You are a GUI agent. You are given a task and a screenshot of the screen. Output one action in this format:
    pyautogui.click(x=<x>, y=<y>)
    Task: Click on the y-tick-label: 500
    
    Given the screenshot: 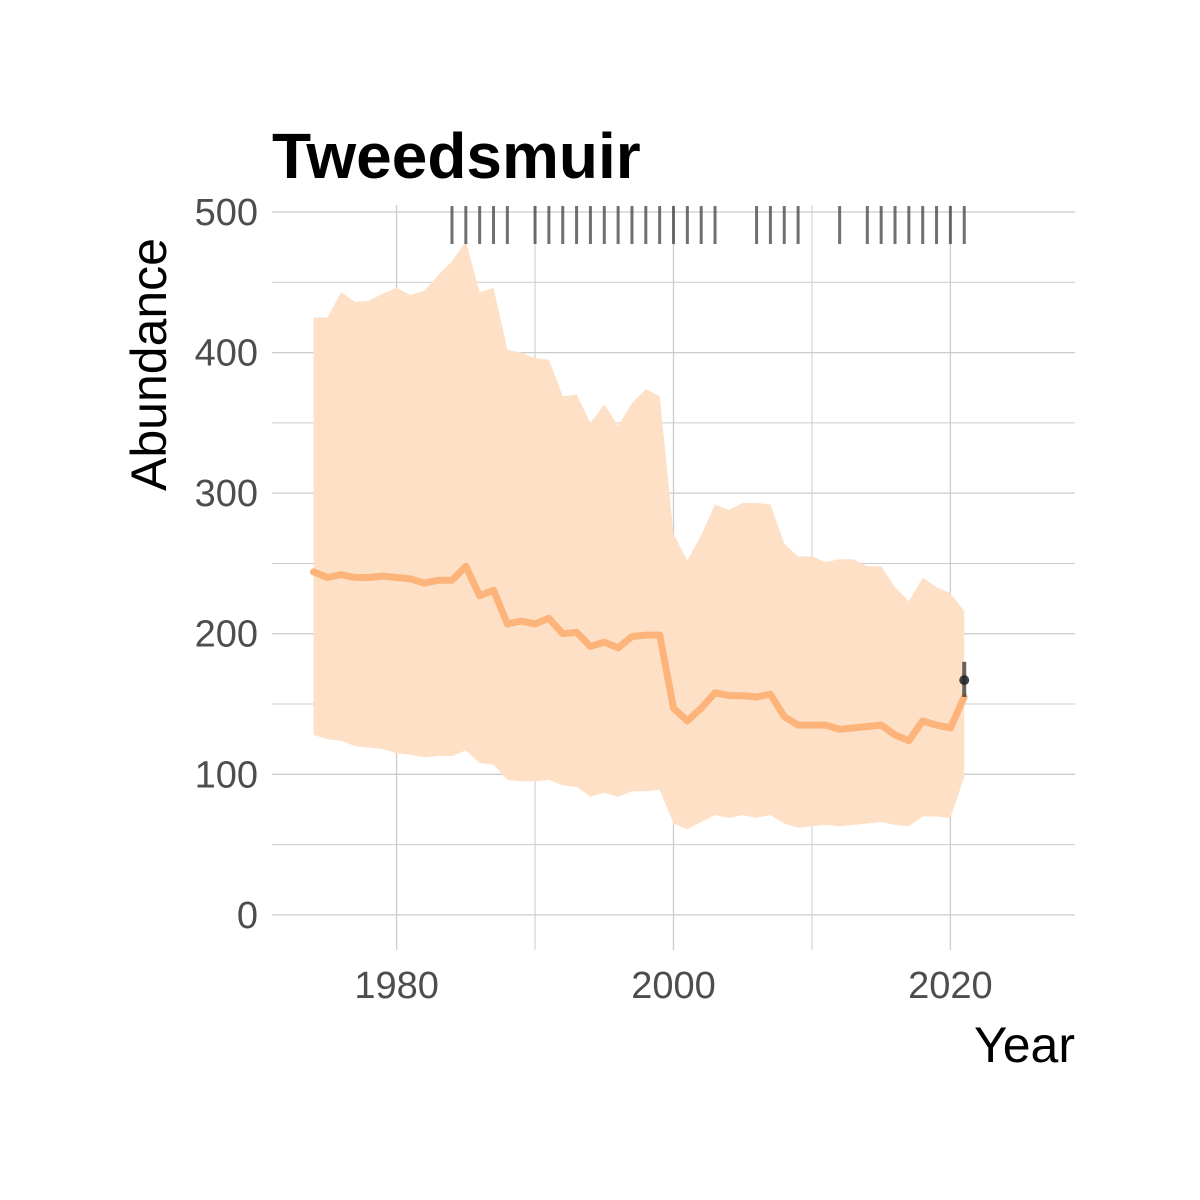 What is the action you would take?
    pyautogui.click(x=226, y=213)
    